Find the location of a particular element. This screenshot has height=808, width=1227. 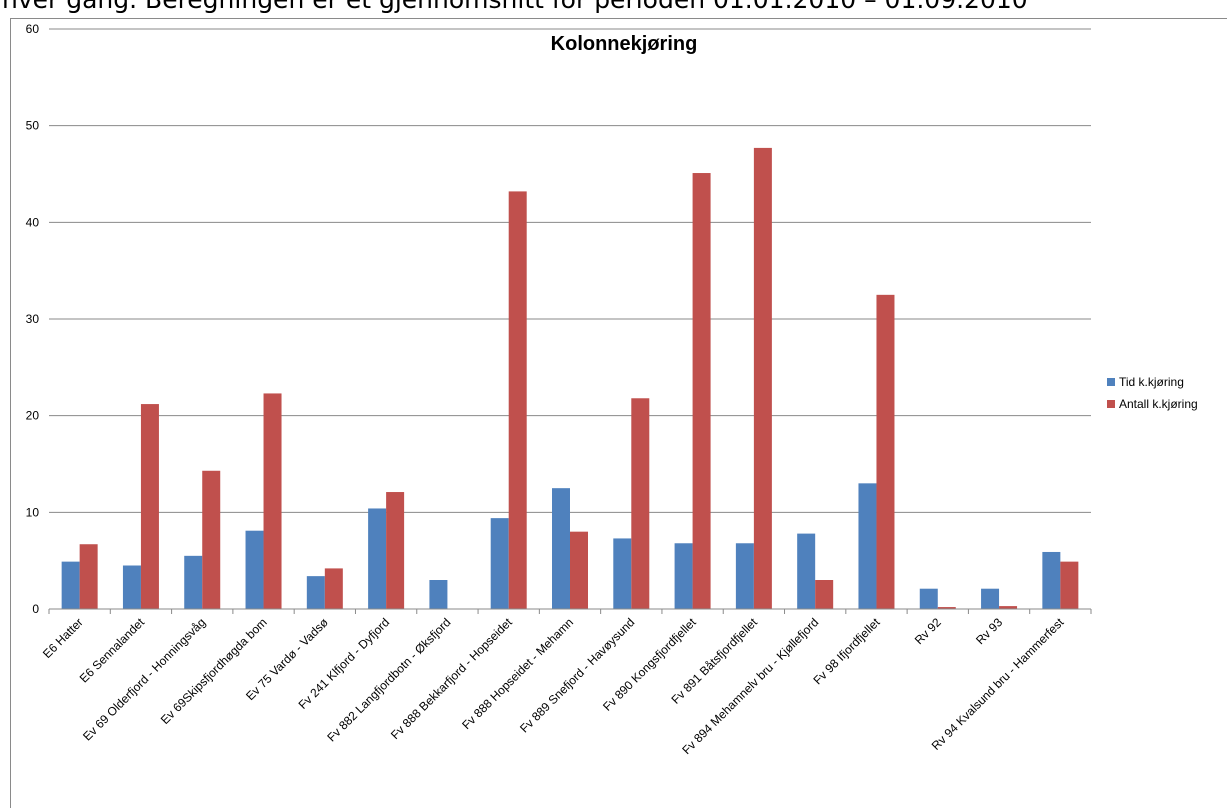

x-tick-label: Fv 894 Mehamnelv bru - Kjøllefjord is located at coordinates (750, 686).